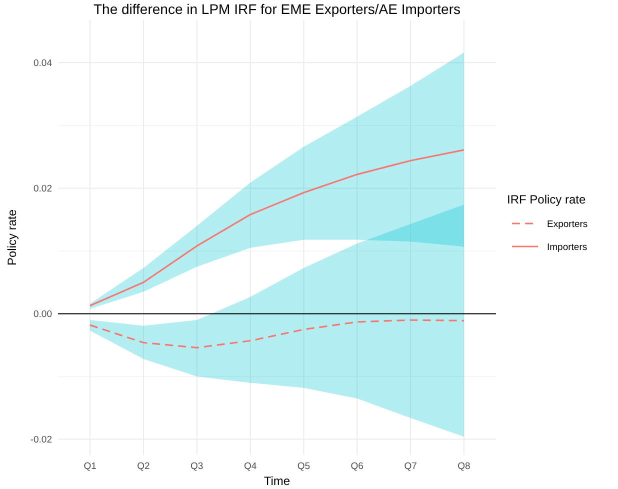 This screenshot has width=618, height=489. Describe the element at coordinates (43, 189) in the screenshot. I see `y-tick-label: 0.02` at that location.